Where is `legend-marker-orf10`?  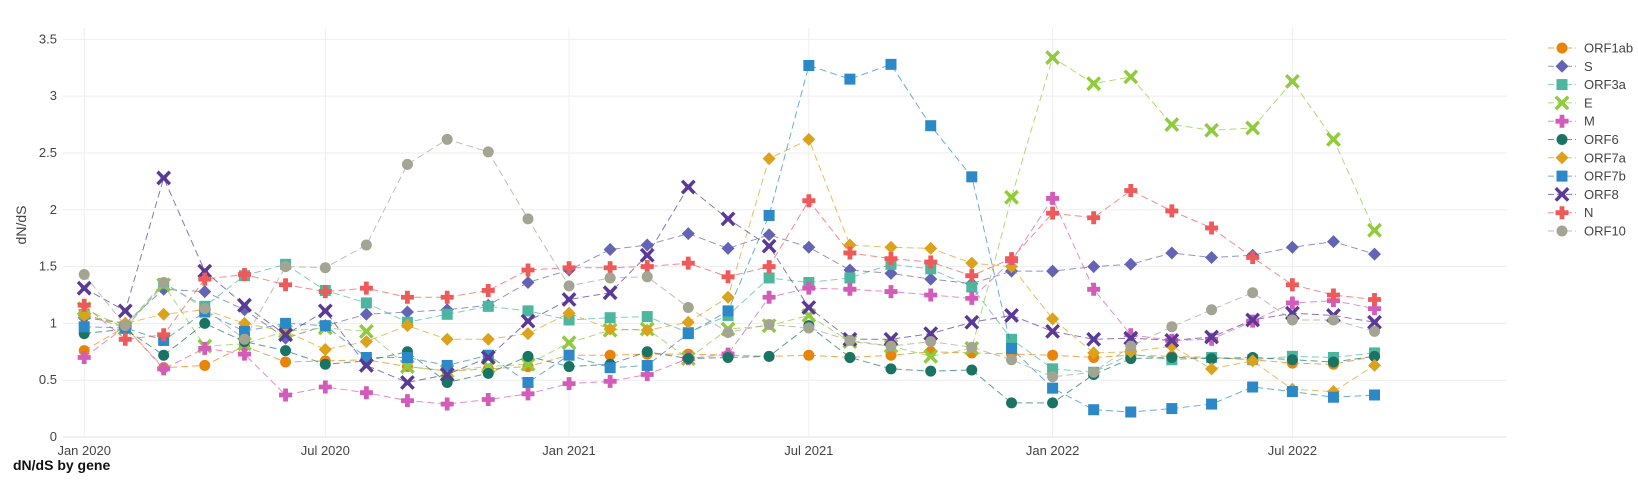 legend-marker-orf10 is located at coordinates (1562, 231).